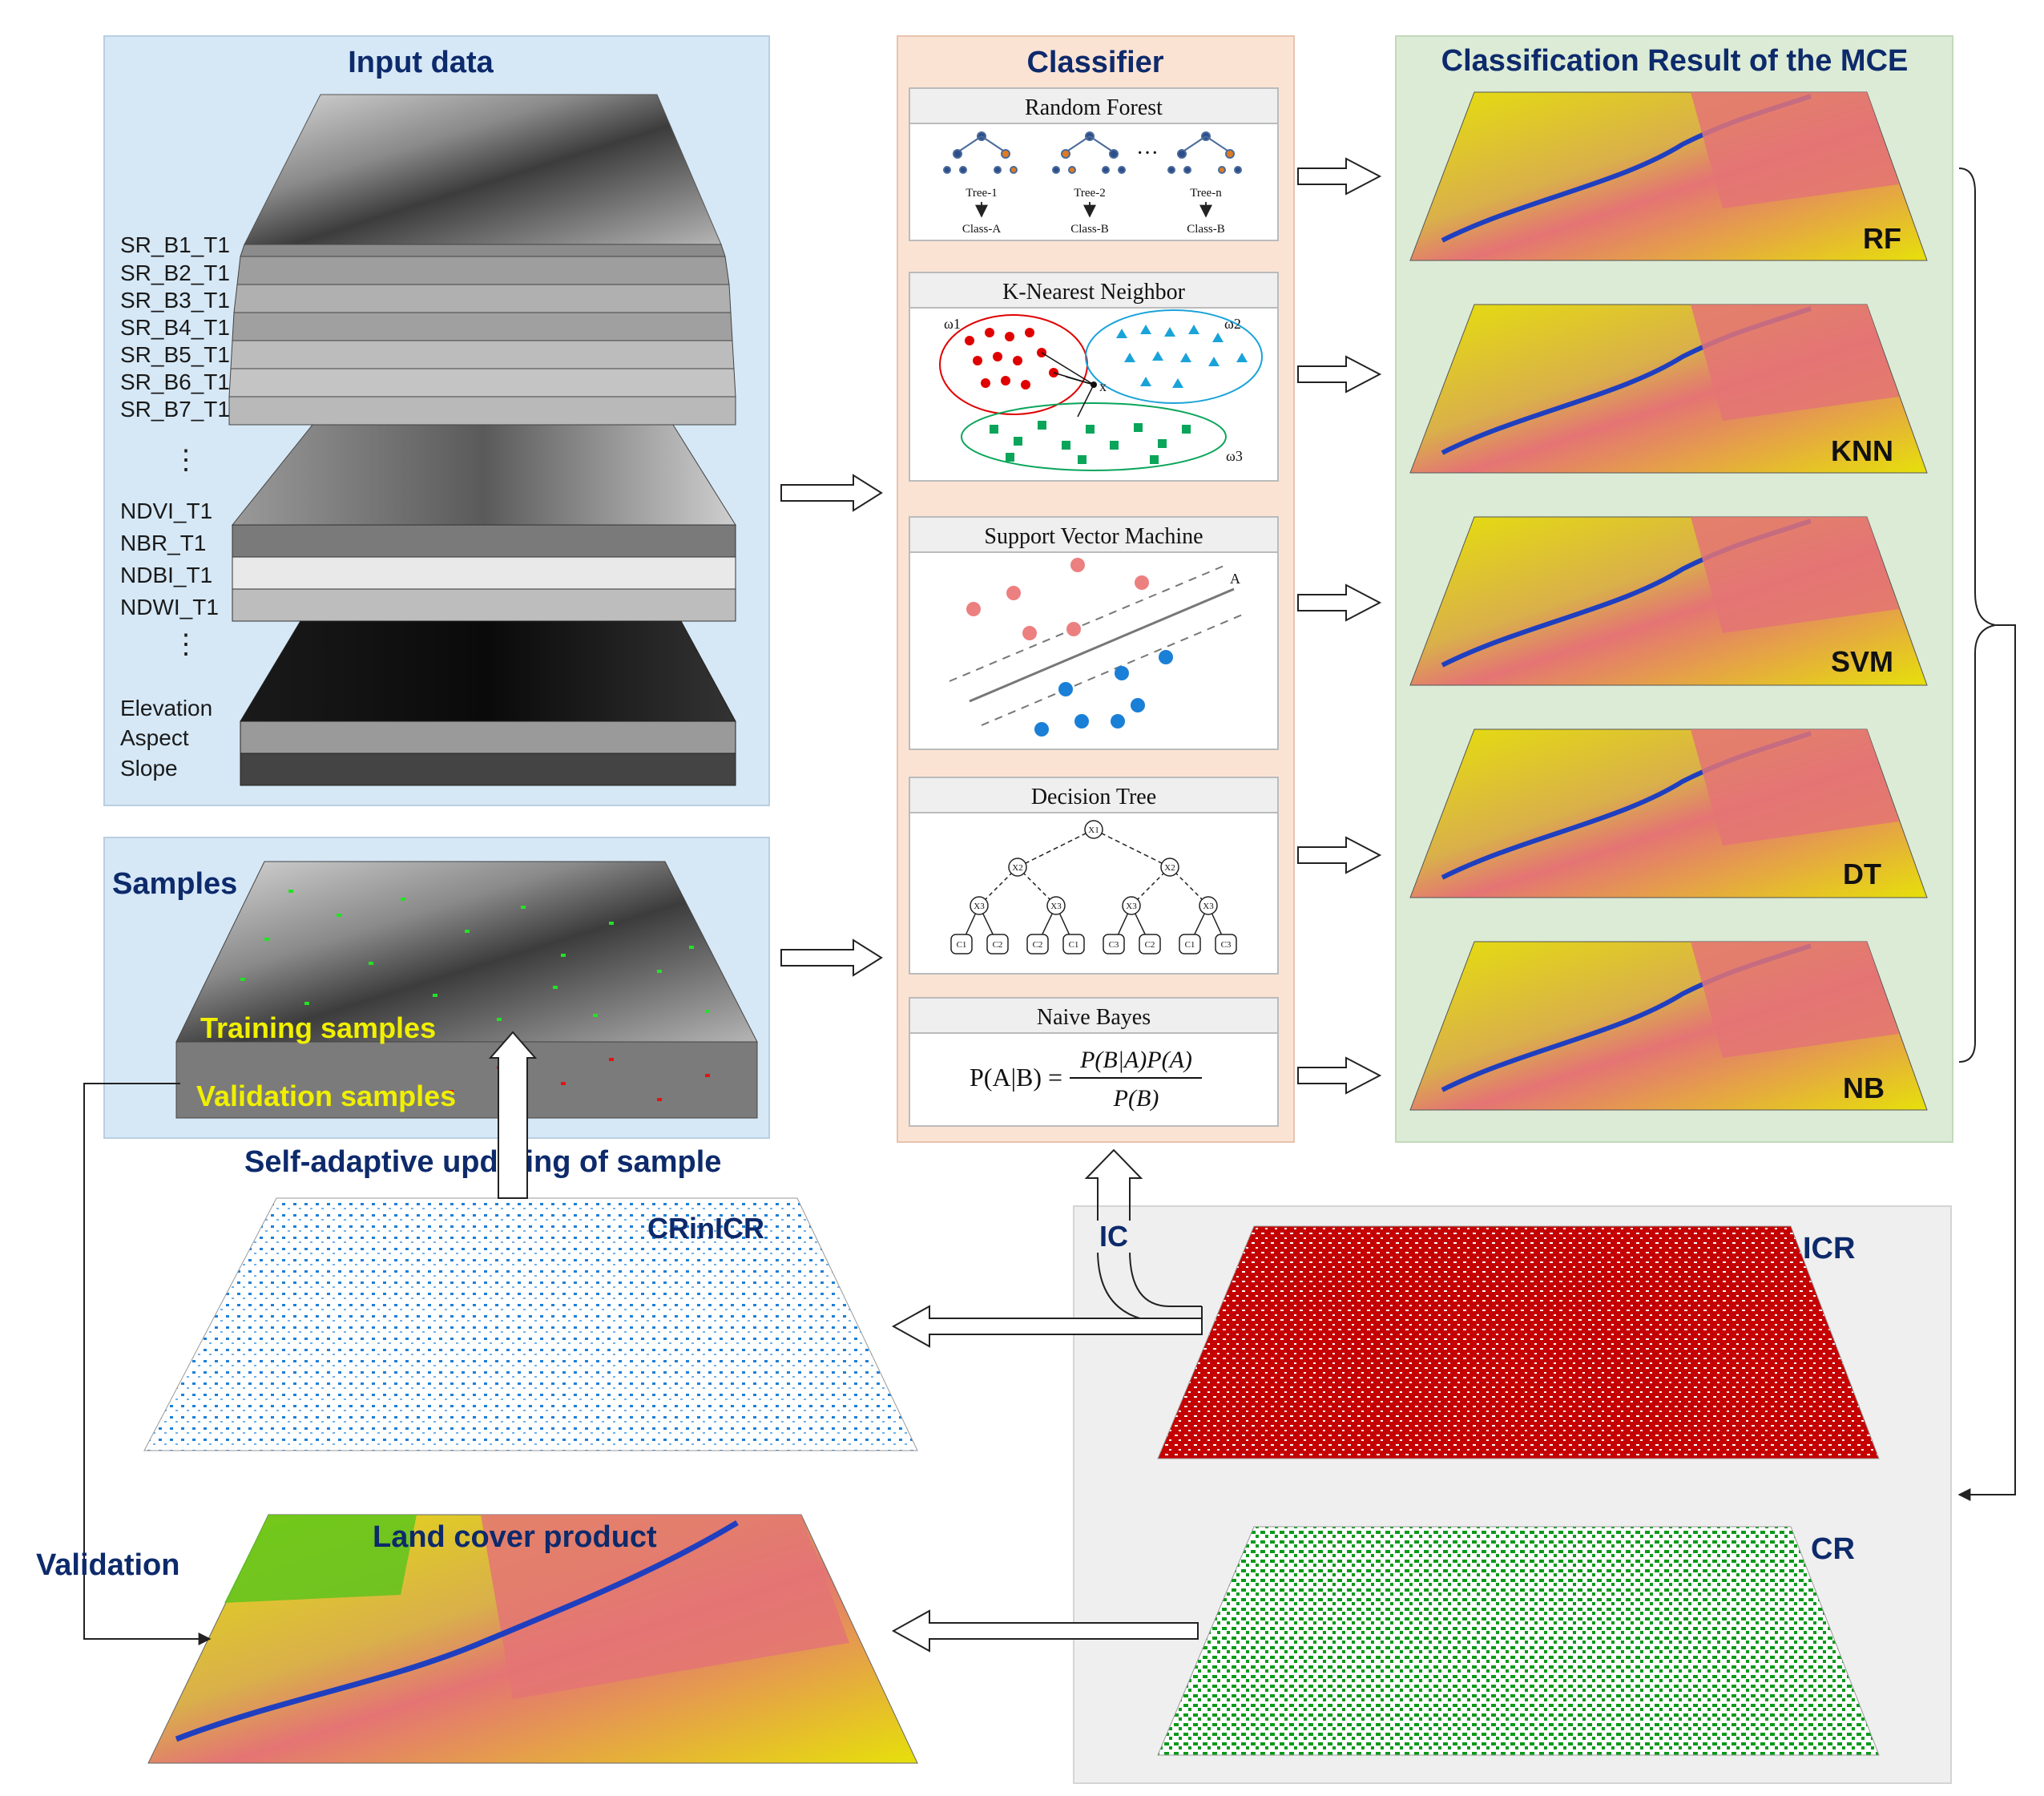  Describe the element at coordinates (1012, 358) in the screenshot. I see `knn-red-points` at that location.